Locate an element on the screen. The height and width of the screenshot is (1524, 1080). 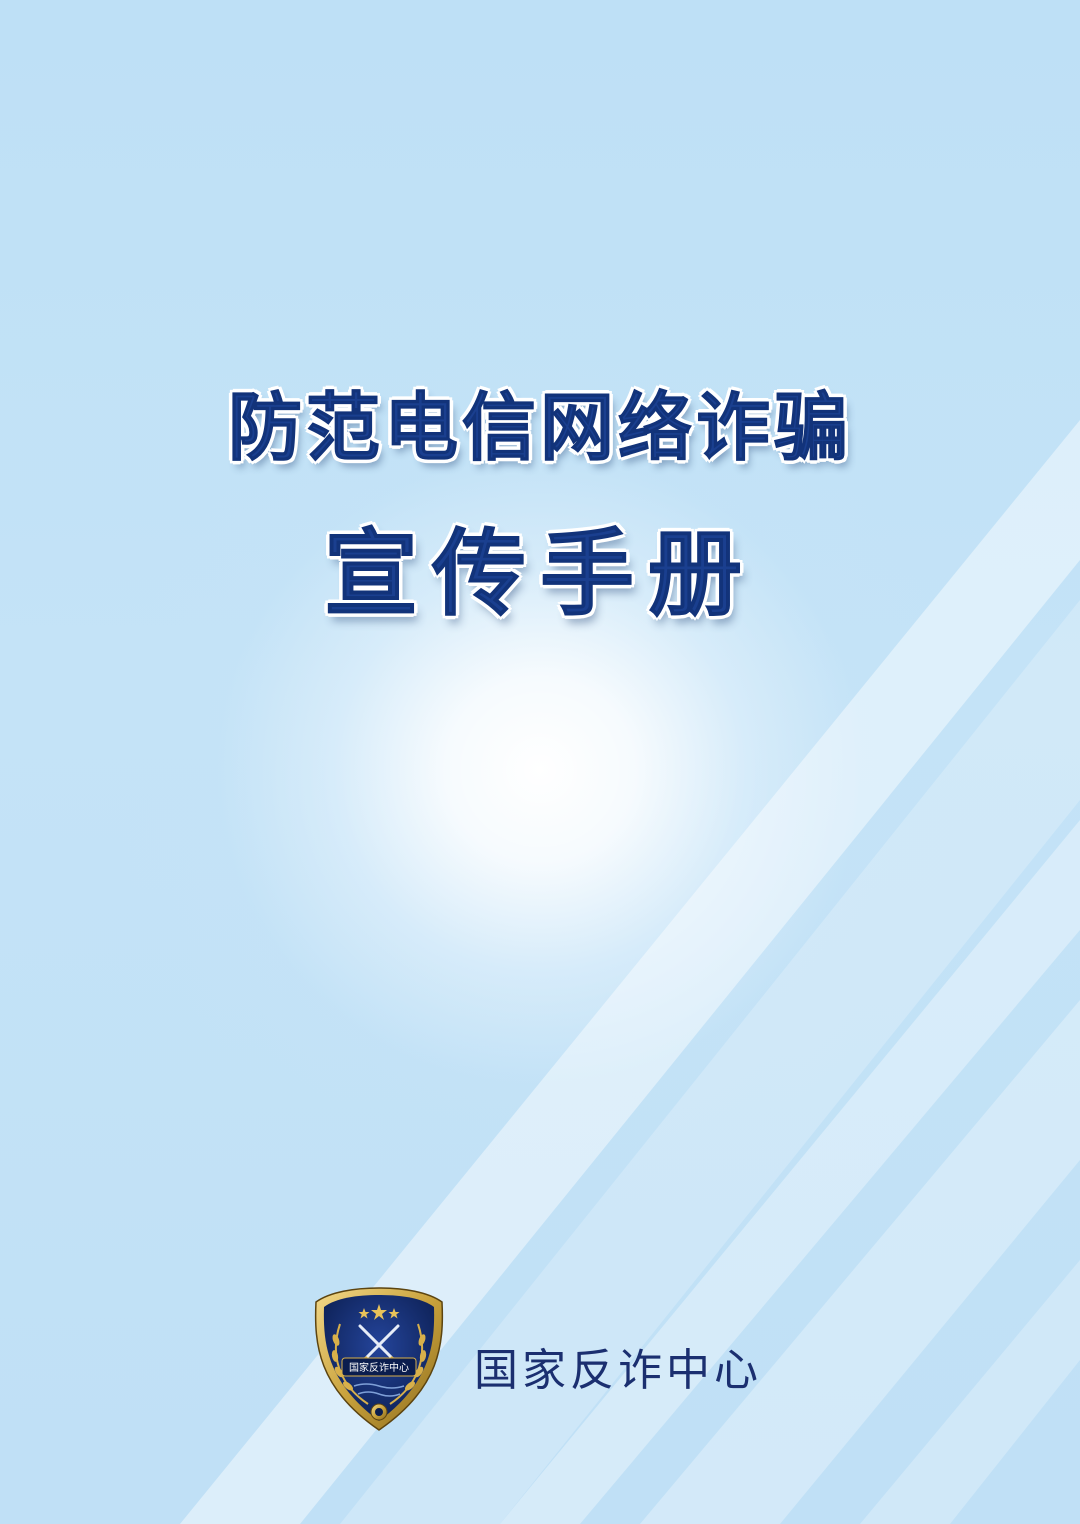
police-shield-emblem-icon: 国家反诈中心 is located at coordinates (379, 1359).